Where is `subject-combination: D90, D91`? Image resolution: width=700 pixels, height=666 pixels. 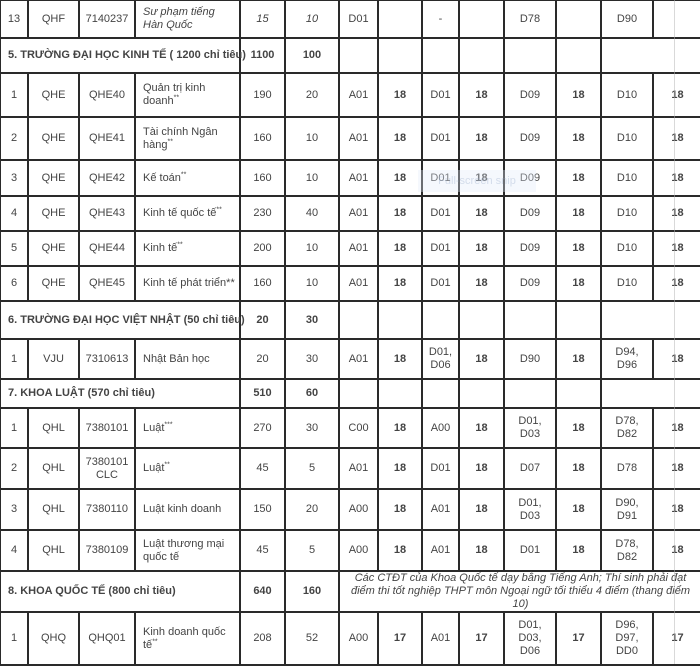 subject-combination: D90, D91 is located at coordinates (627, 509).